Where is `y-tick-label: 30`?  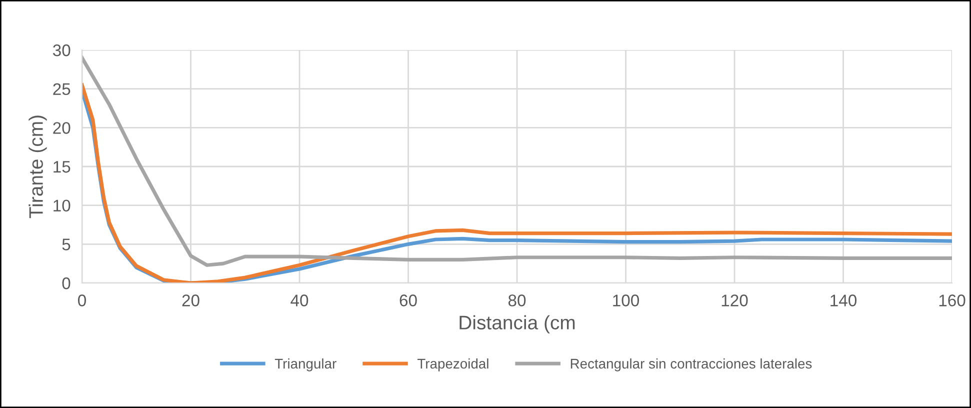
y-tick-label: 30 is located at coordinates (61, 50).